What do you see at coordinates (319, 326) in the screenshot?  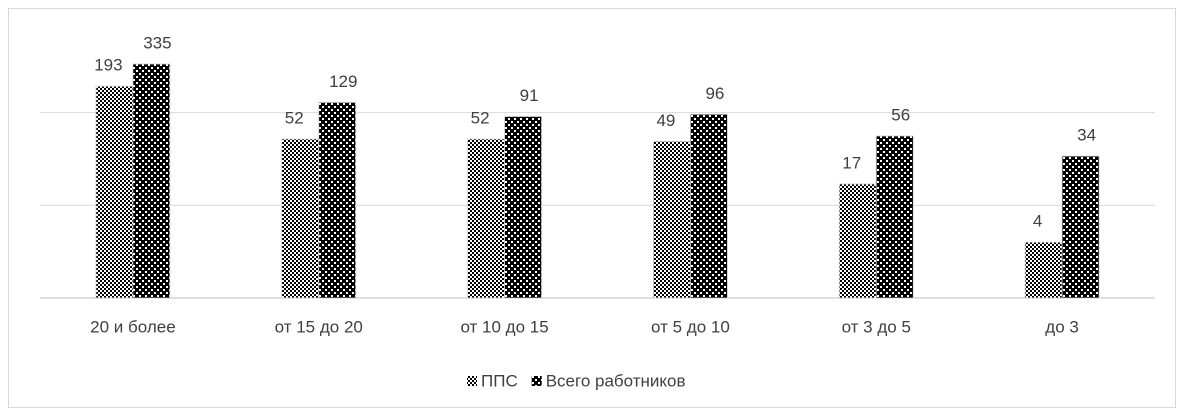 I see `x-tick-label: от 15 до 20` at bounding box center [319, 326].